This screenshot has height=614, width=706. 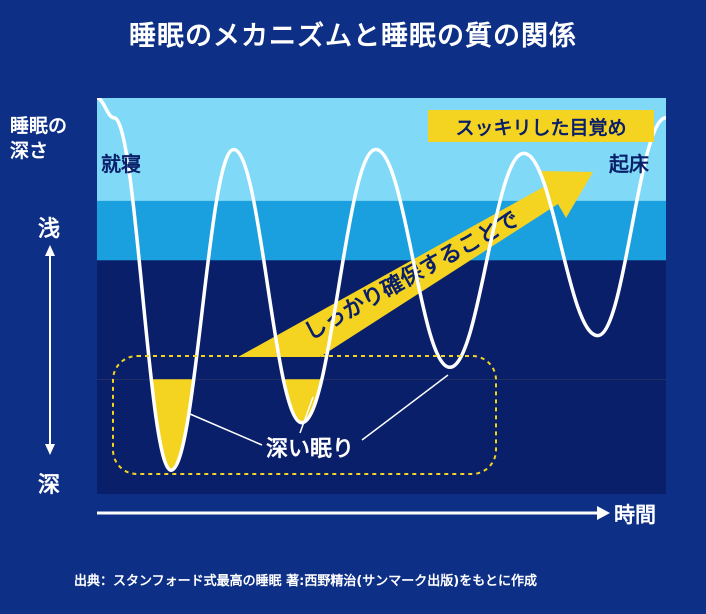 What do you see at coordinates (39, 126) in the screenshot?
I see `y-axis-label-line-1: 睡眠の` at bounding box center [39, 126].